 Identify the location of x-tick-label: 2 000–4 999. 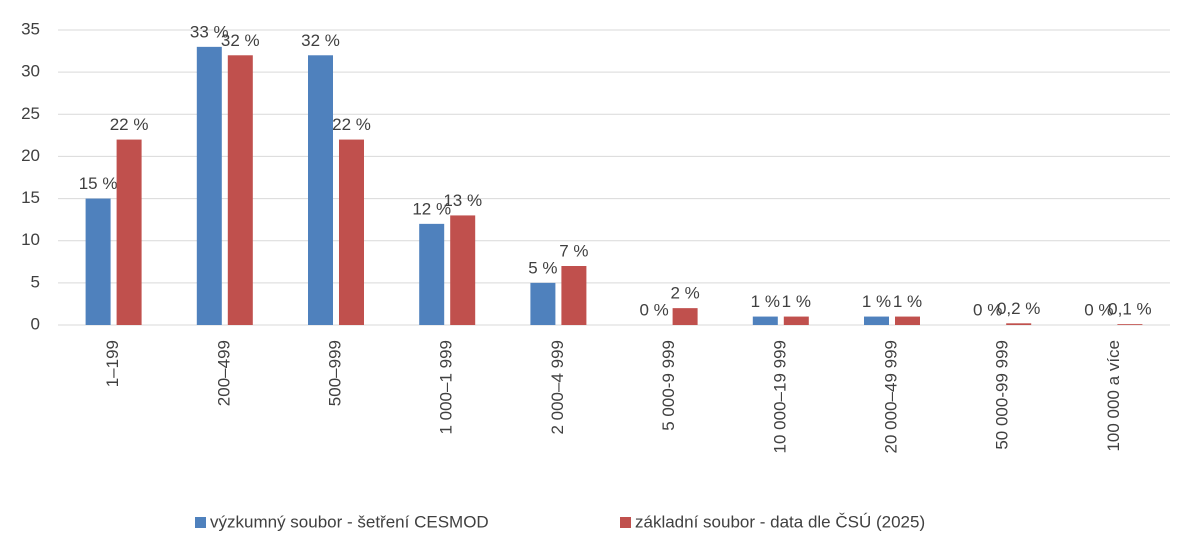
(557, 387).